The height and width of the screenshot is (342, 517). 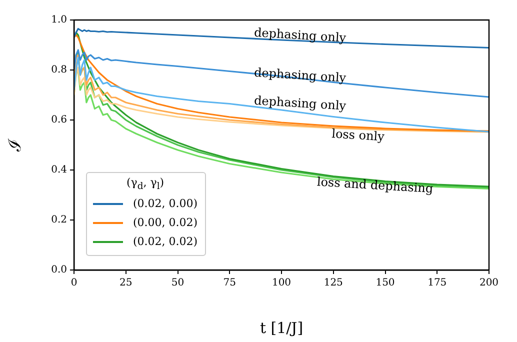 I want to click on annotation: loss and dephasing, so click(x=375, y=185).